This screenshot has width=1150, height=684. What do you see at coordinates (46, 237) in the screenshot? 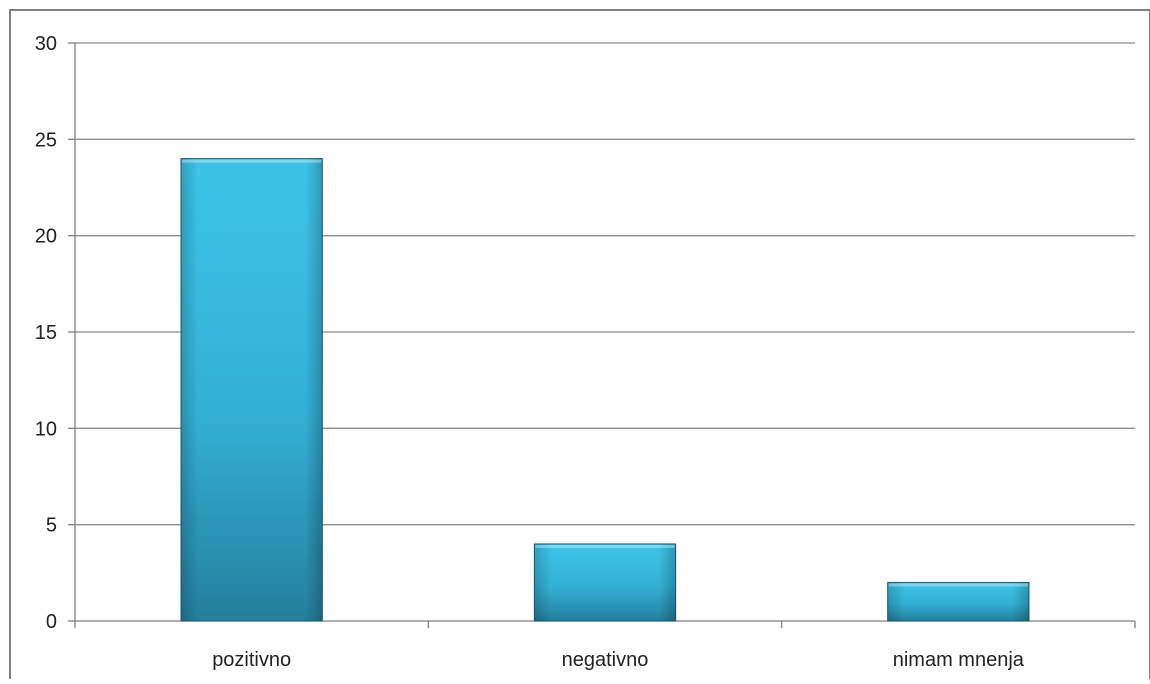
I see `y-tick-label: 20` at bounding box center [46, 237].